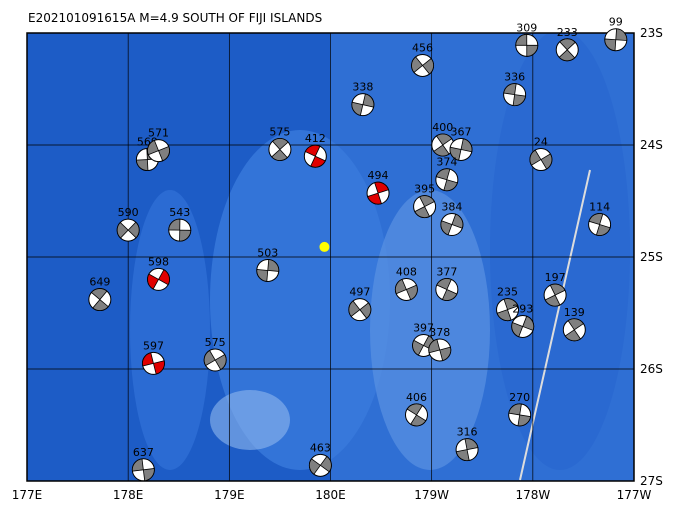  I want to click on lat-tick-label: 24S, so click(651, 145).